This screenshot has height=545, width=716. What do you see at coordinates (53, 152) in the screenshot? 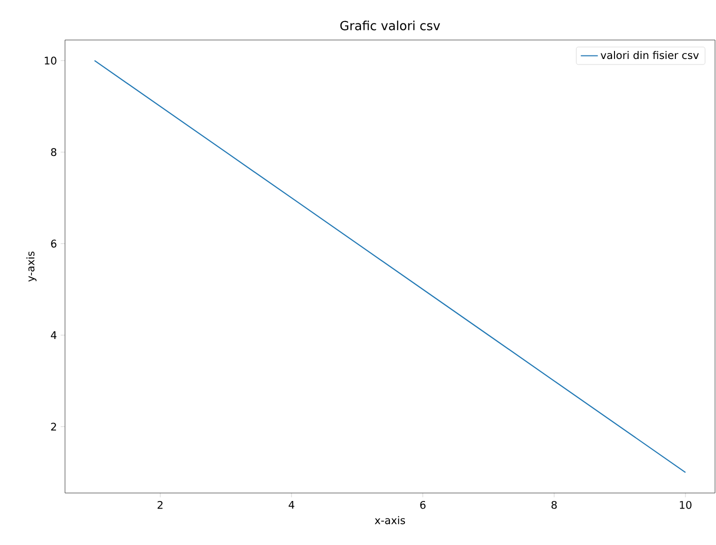
I see `y-tick-label: 8` at bounding box center [53, 152].